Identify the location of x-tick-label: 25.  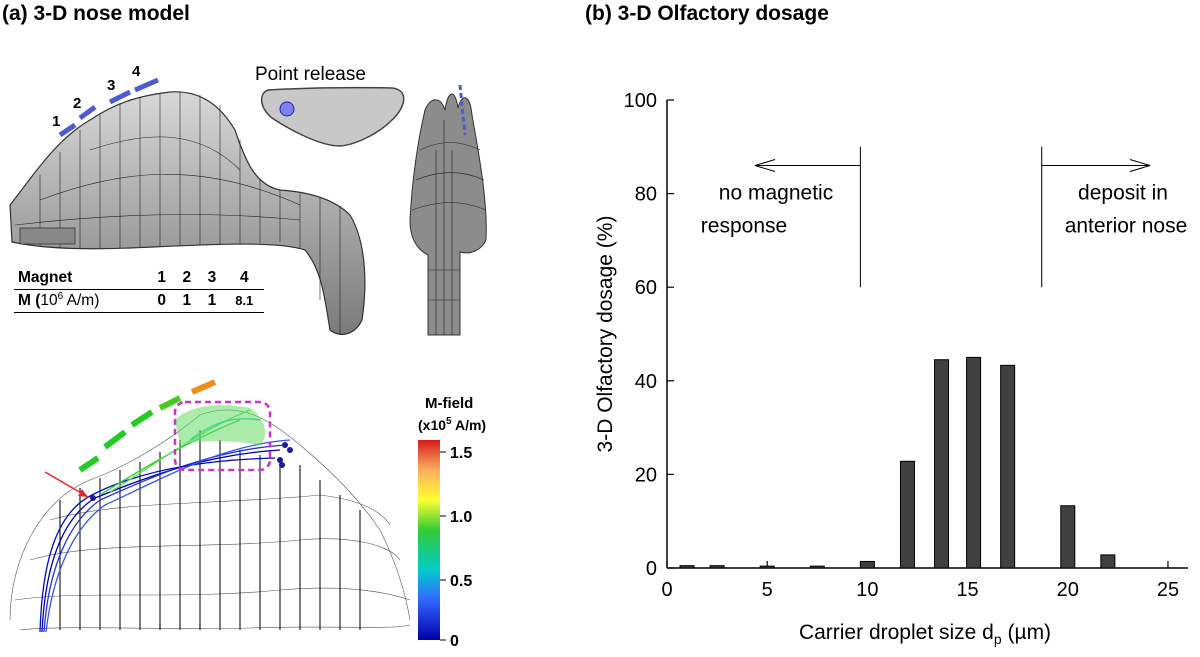
(1168, 590).